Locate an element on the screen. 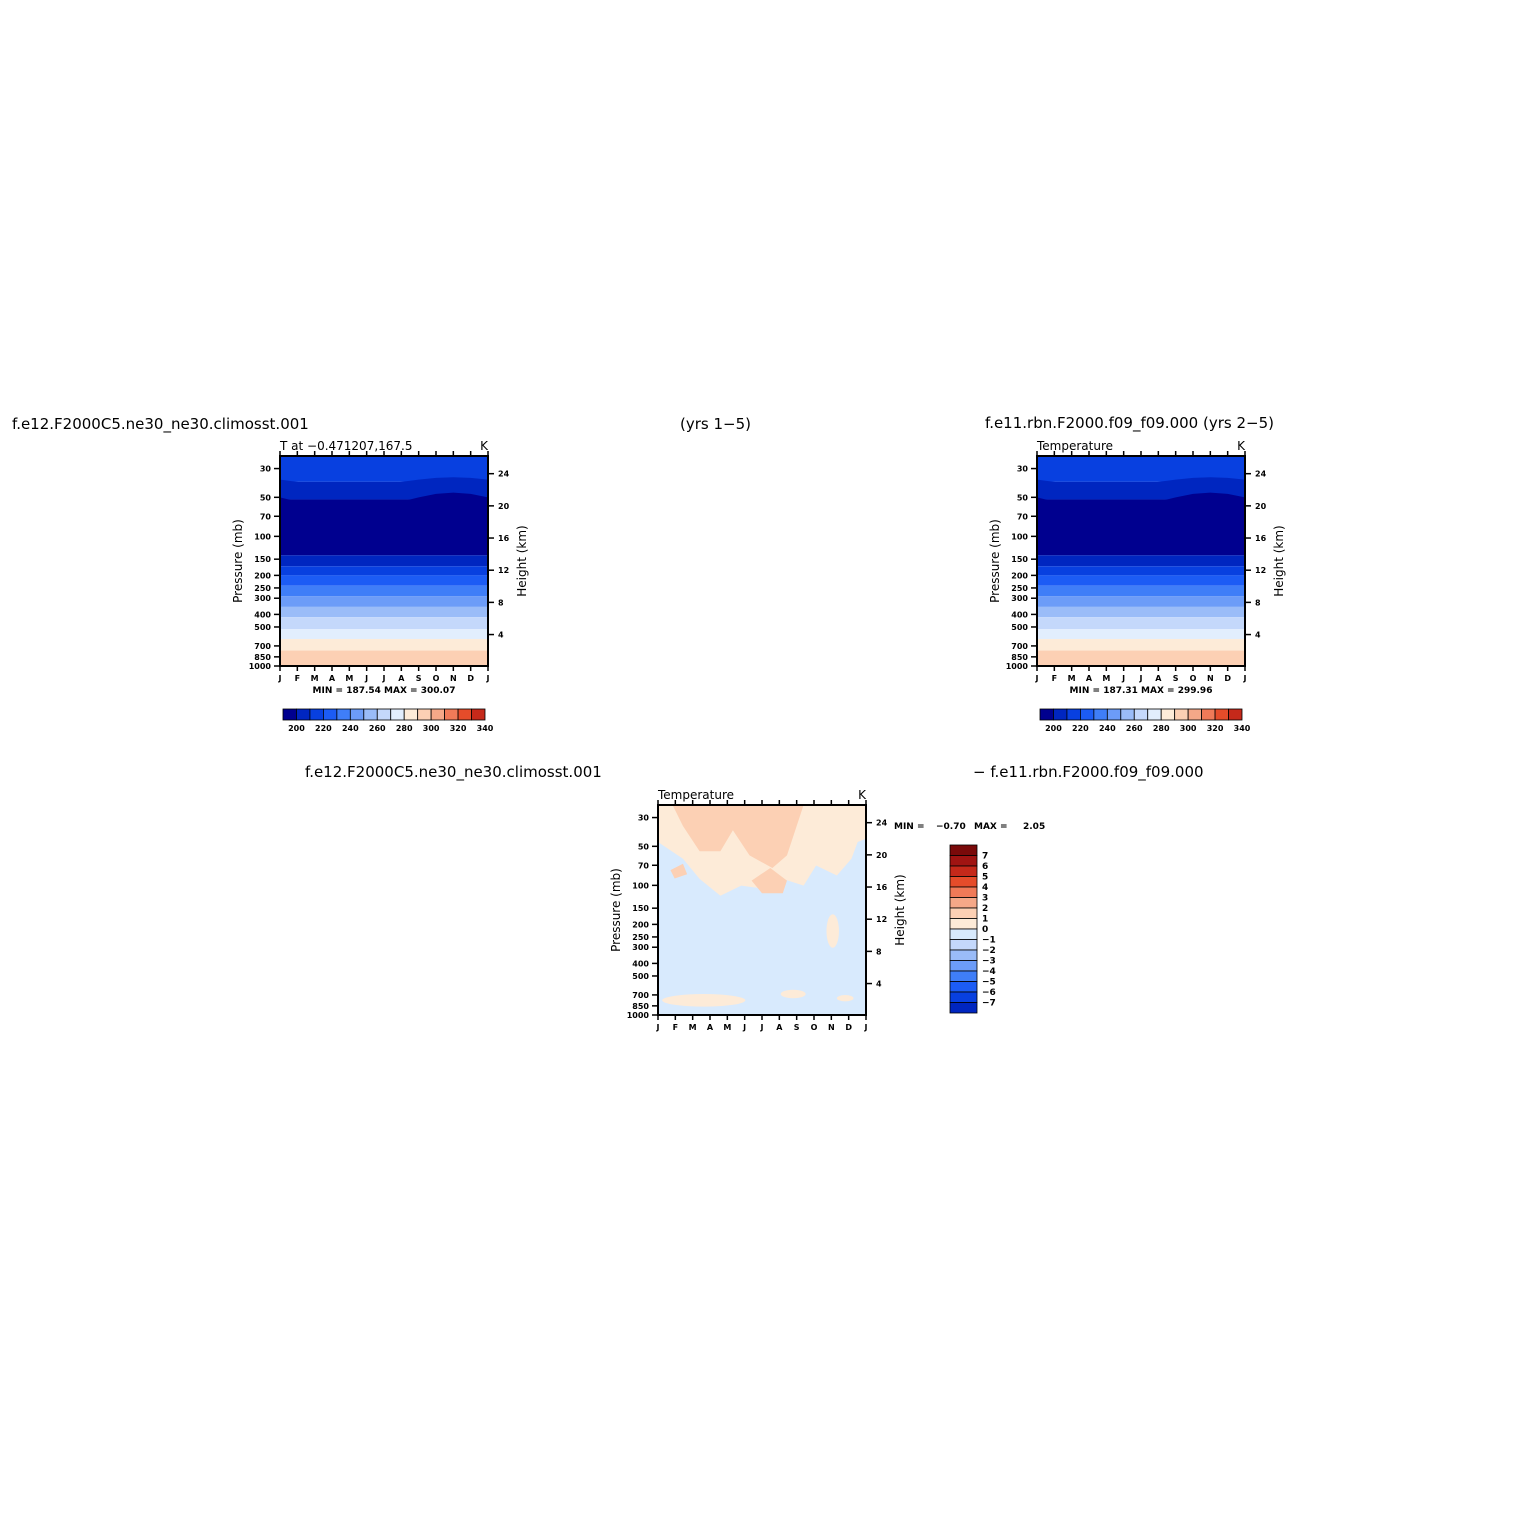  y-tick-label-2: 70 is located at coordinates (266, 516).